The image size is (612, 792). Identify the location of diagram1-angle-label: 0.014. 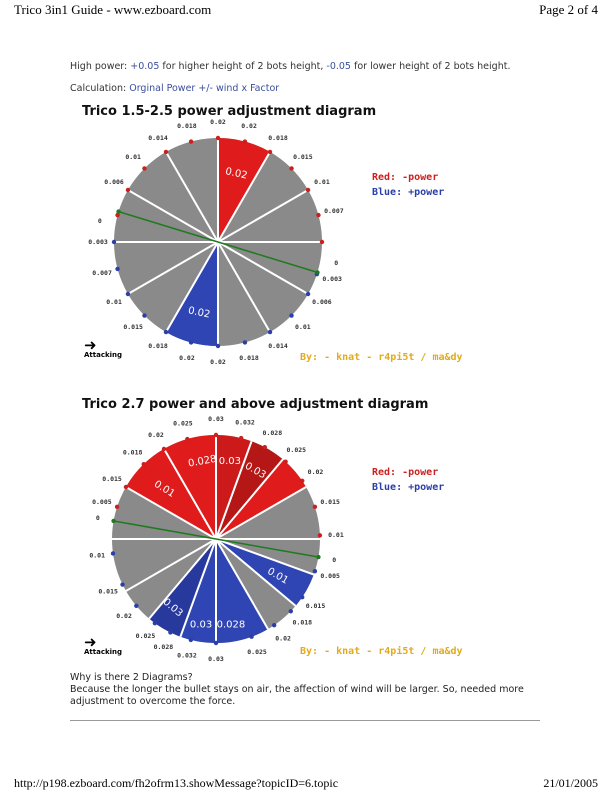
(278, 346).